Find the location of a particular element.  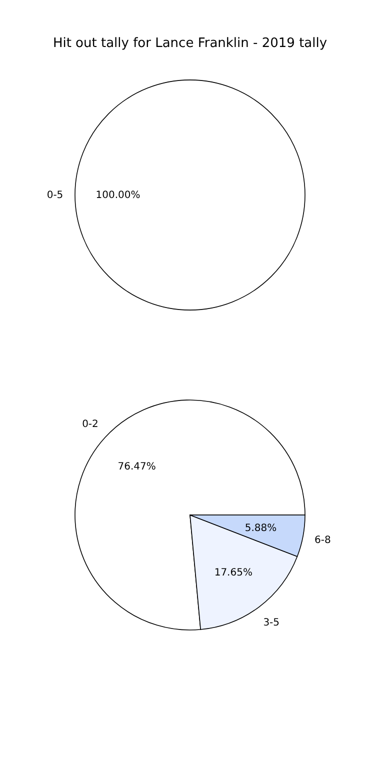

slice-label: 0-2 is located at coordinates (90, 424).